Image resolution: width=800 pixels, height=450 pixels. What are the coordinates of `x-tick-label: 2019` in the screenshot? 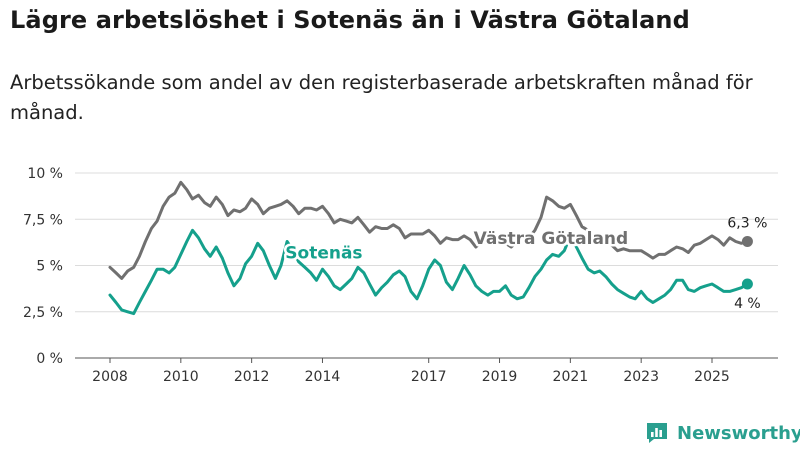 It's located at (500, 377).